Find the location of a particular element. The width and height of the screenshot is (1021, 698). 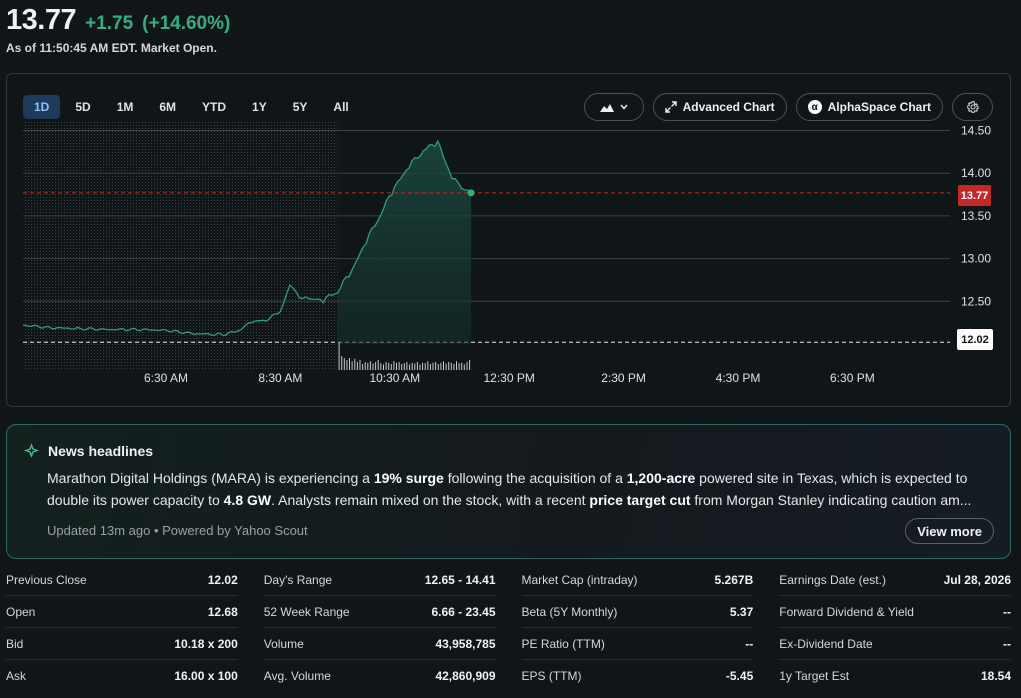

stat-value: 12.68 is located at coordinates (222, 611).